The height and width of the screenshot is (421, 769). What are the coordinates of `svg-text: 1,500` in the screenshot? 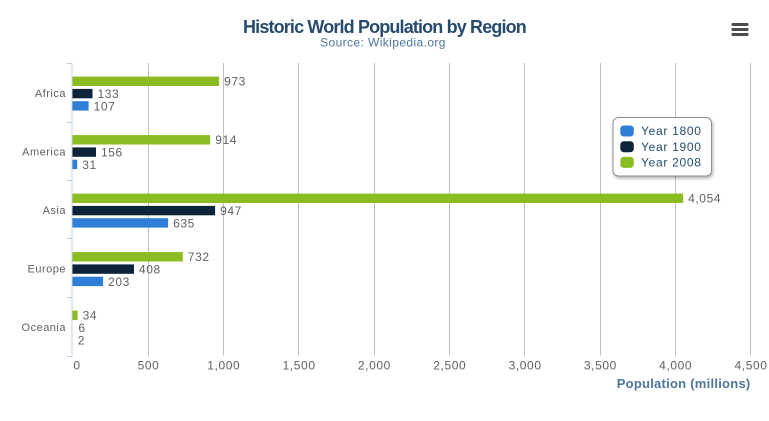 It's located at (299, 366).